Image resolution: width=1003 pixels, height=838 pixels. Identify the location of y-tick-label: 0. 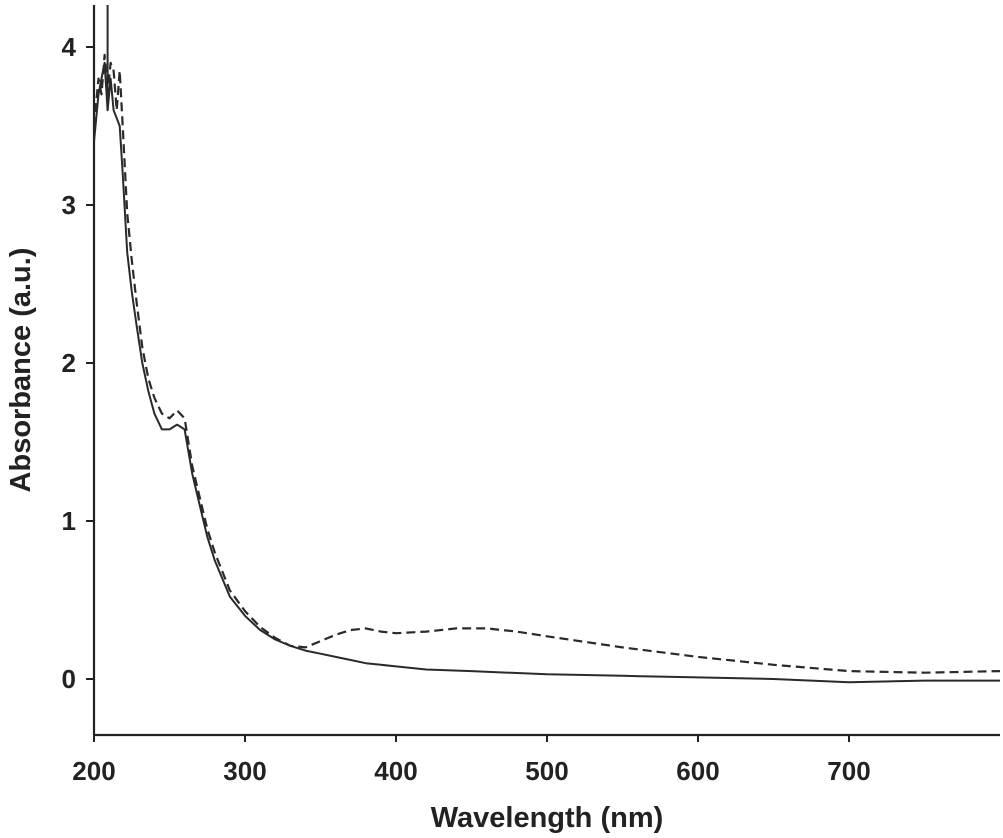
(69, 679).